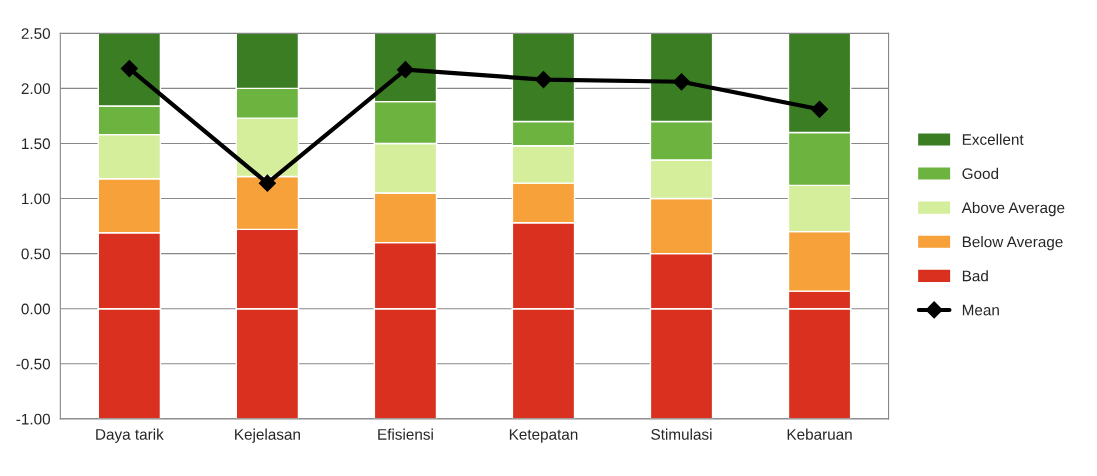 The width and height of the screenshot is (1097, 476). What do you see at coordinates (543, 436) in the screenshot?
I see `x-tick-label: Ketepatan` at bounding box center [543, 436].